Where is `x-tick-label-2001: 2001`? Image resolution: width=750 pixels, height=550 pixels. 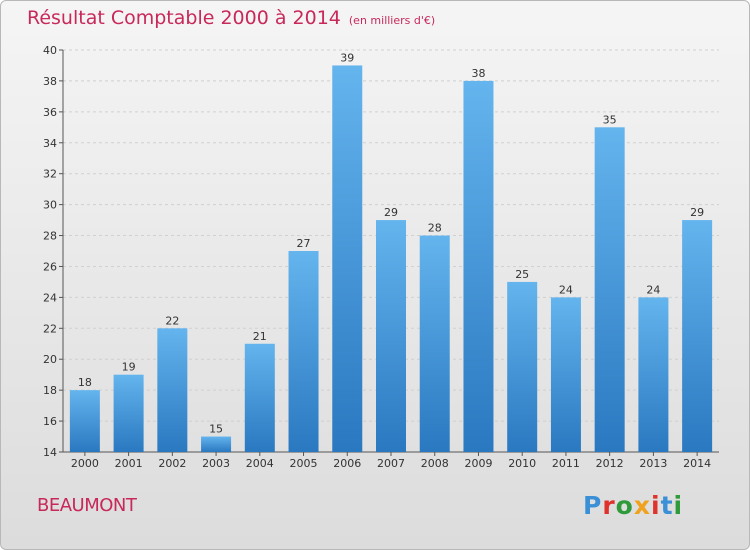 x-tick-label-2001: 2001 is located at coordinates (129, 463).